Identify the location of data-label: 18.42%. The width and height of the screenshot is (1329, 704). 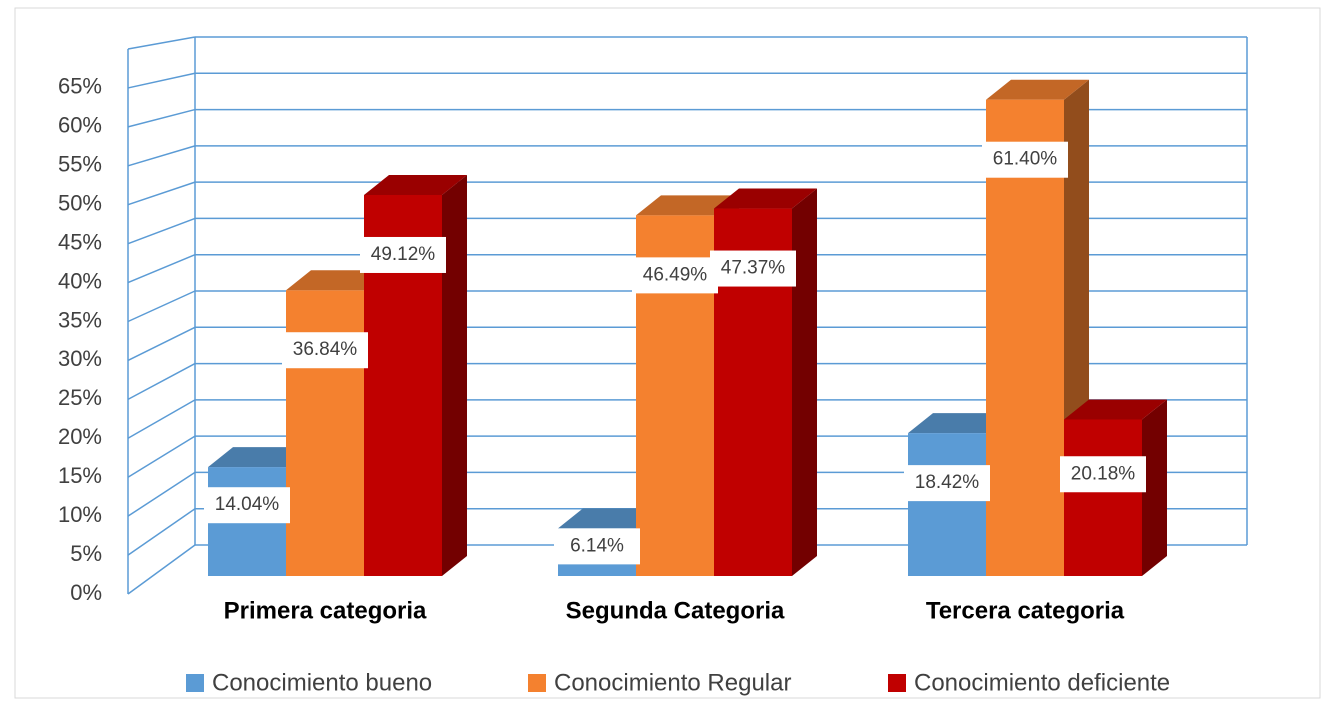
(947, 482).